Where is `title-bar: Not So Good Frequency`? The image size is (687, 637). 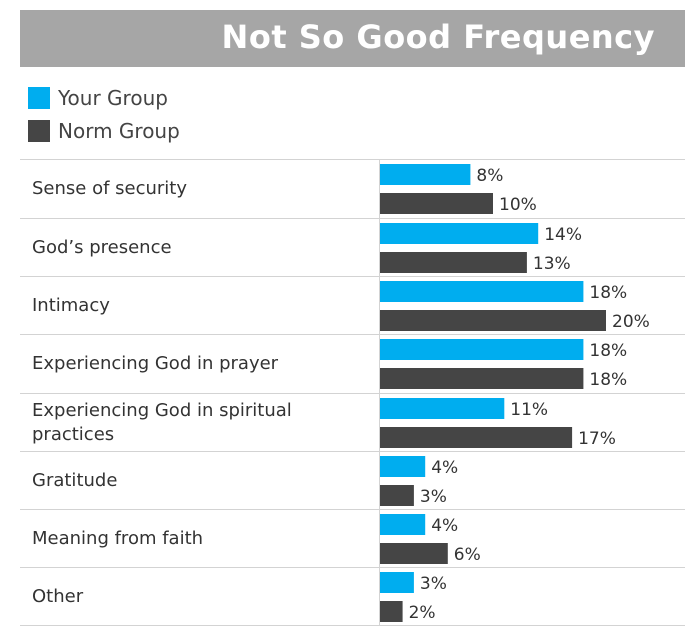
title-bar: Not So Good Frequency is located at coordinates (352, 38).